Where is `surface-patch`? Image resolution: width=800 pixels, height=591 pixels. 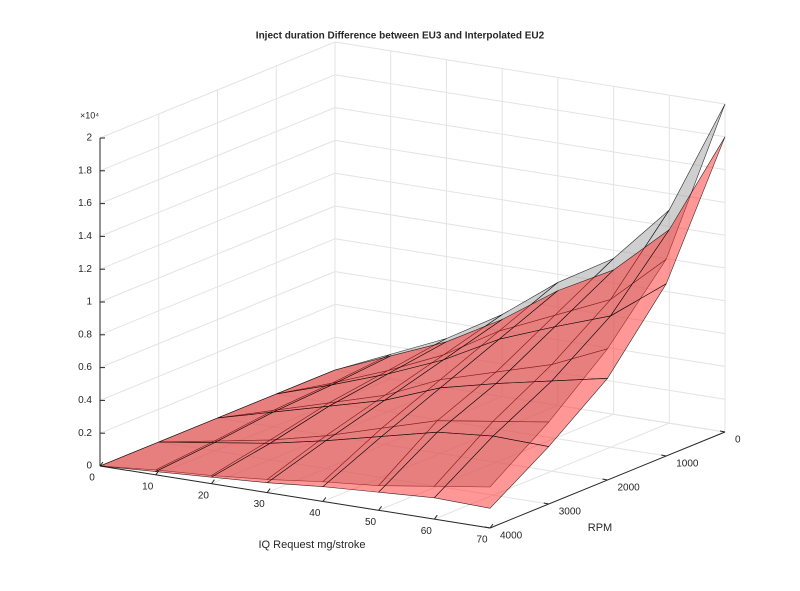 surface-patch is located at coordinates (491, 472).